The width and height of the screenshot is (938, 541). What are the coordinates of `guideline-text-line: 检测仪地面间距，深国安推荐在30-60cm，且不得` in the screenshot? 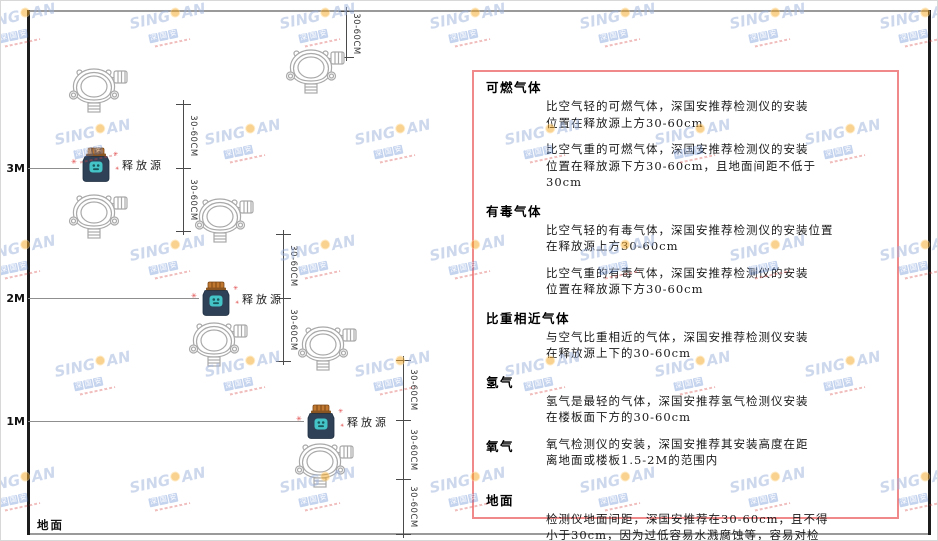 It's located at (687, 518).